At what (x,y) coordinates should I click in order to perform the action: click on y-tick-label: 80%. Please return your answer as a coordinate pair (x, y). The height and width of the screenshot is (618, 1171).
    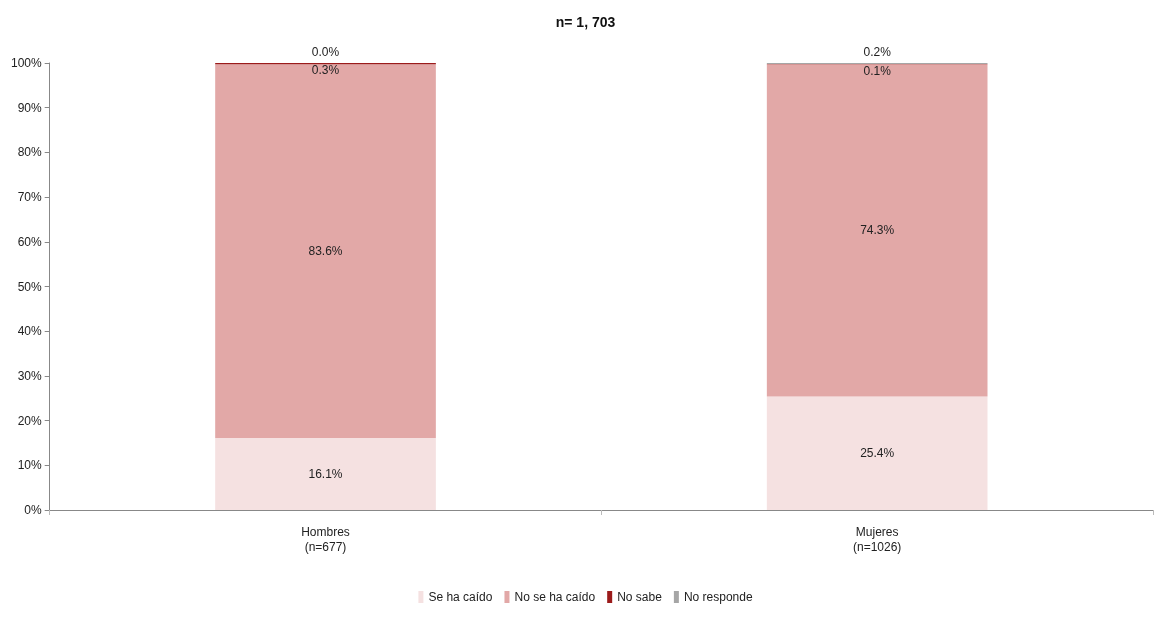
    Looking at the image, I should click on (30, 152).